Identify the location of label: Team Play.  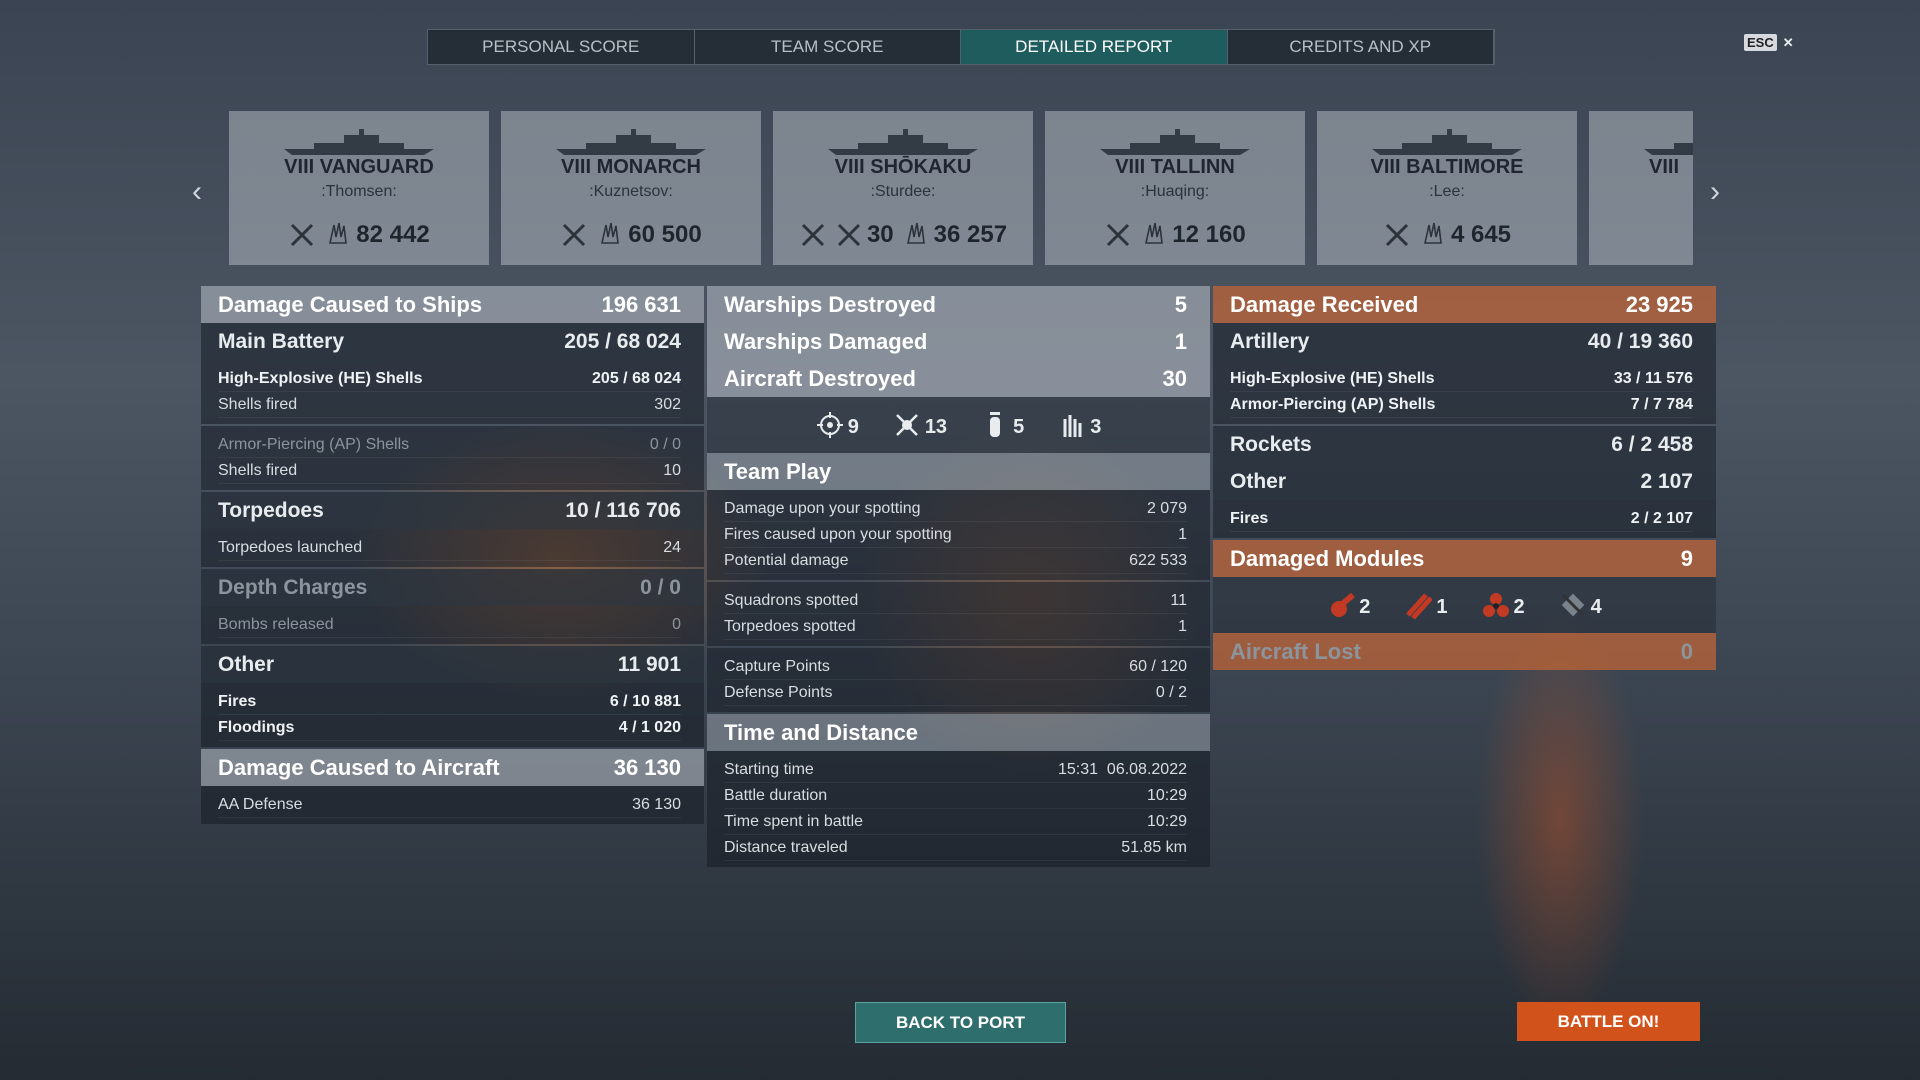
(778, 471).